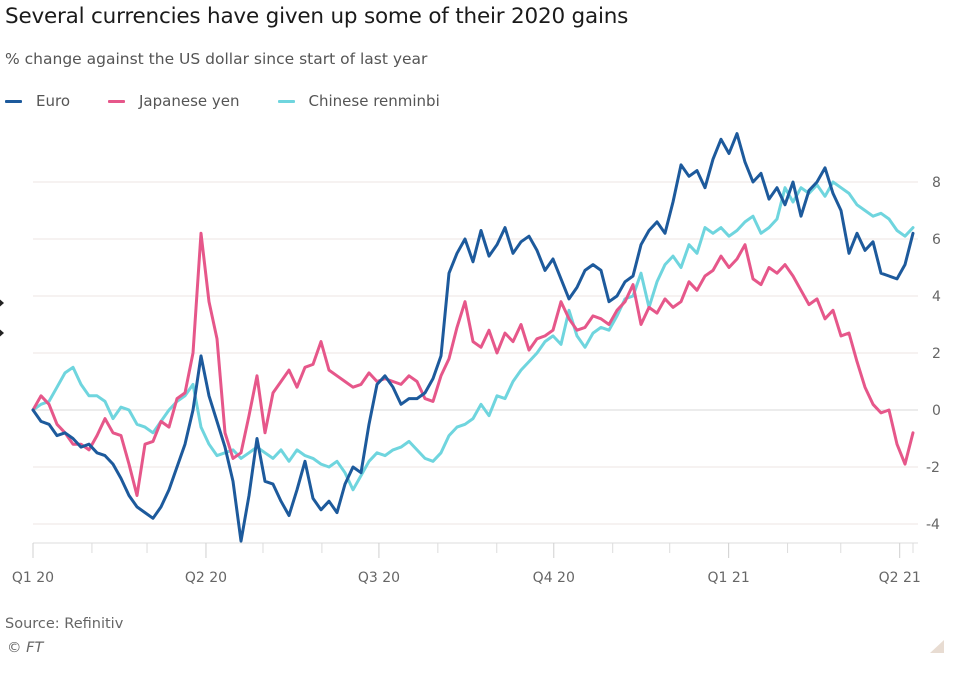 The height and width of the screenshot is (682, 957). I want to click on legend-item-renminbi: Chinese renminbi, so click(358, 101).